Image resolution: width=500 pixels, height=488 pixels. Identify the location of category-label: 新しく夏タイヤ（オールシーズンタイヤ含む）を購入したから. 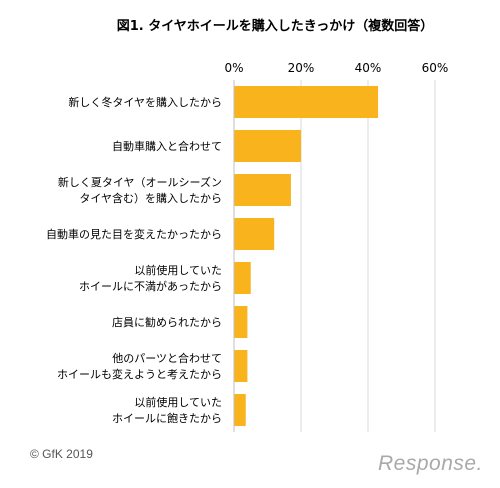
(140, 190).